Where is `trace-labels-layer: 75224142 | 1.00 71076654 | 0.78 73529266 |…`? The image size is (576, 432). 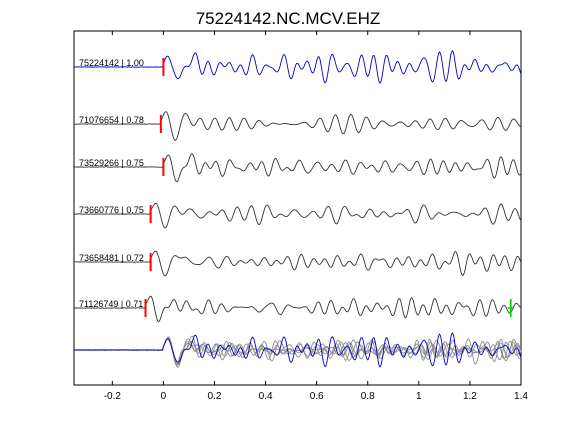
trace-labels-layer: 75224142 | 1.00 71076654 | 0.78 73529266 |… is located at coordinates (111, 183).